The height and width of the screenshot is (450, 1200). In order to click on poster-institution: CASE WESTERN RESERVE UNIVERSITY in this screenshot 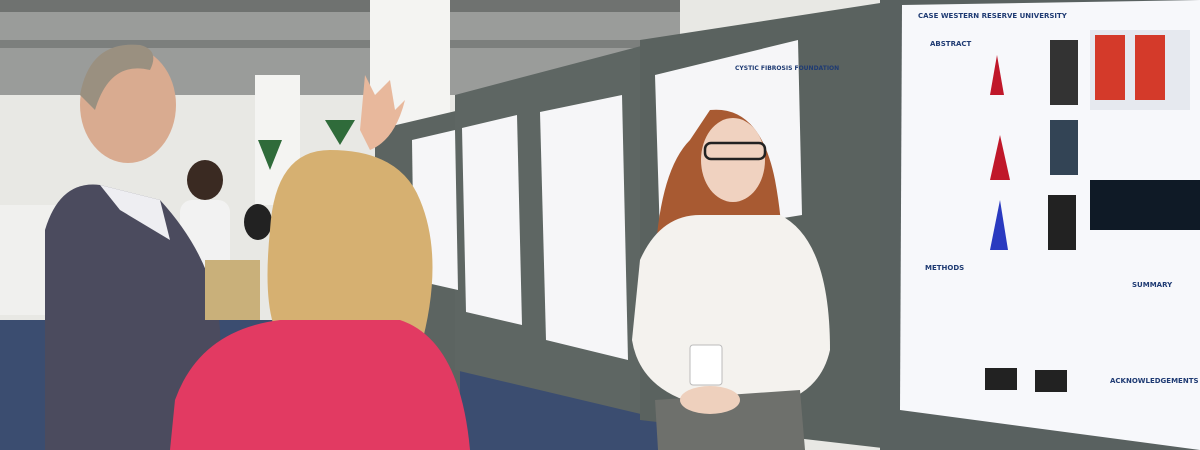, I will do `click(993, 16)`.